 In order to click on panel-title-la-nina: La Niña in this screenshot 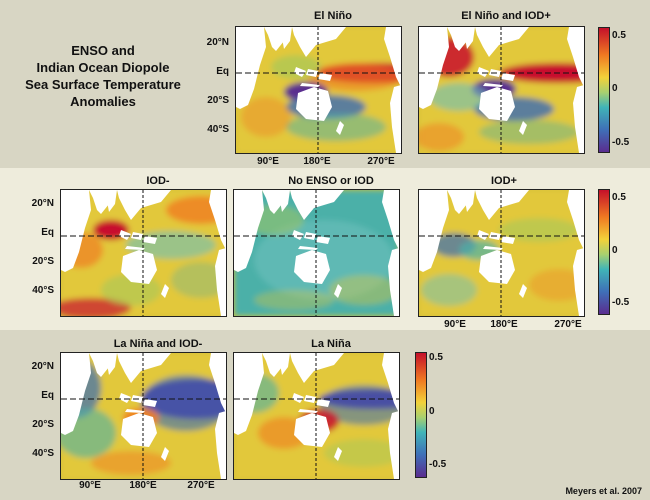, I will do `click(331, 344)`.